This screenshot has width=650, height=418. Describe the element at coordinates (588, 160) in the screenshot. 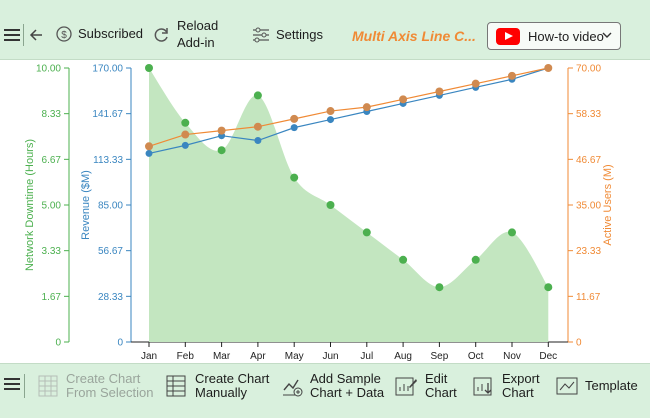

I see `y-tick-label: 46.67` at that location.